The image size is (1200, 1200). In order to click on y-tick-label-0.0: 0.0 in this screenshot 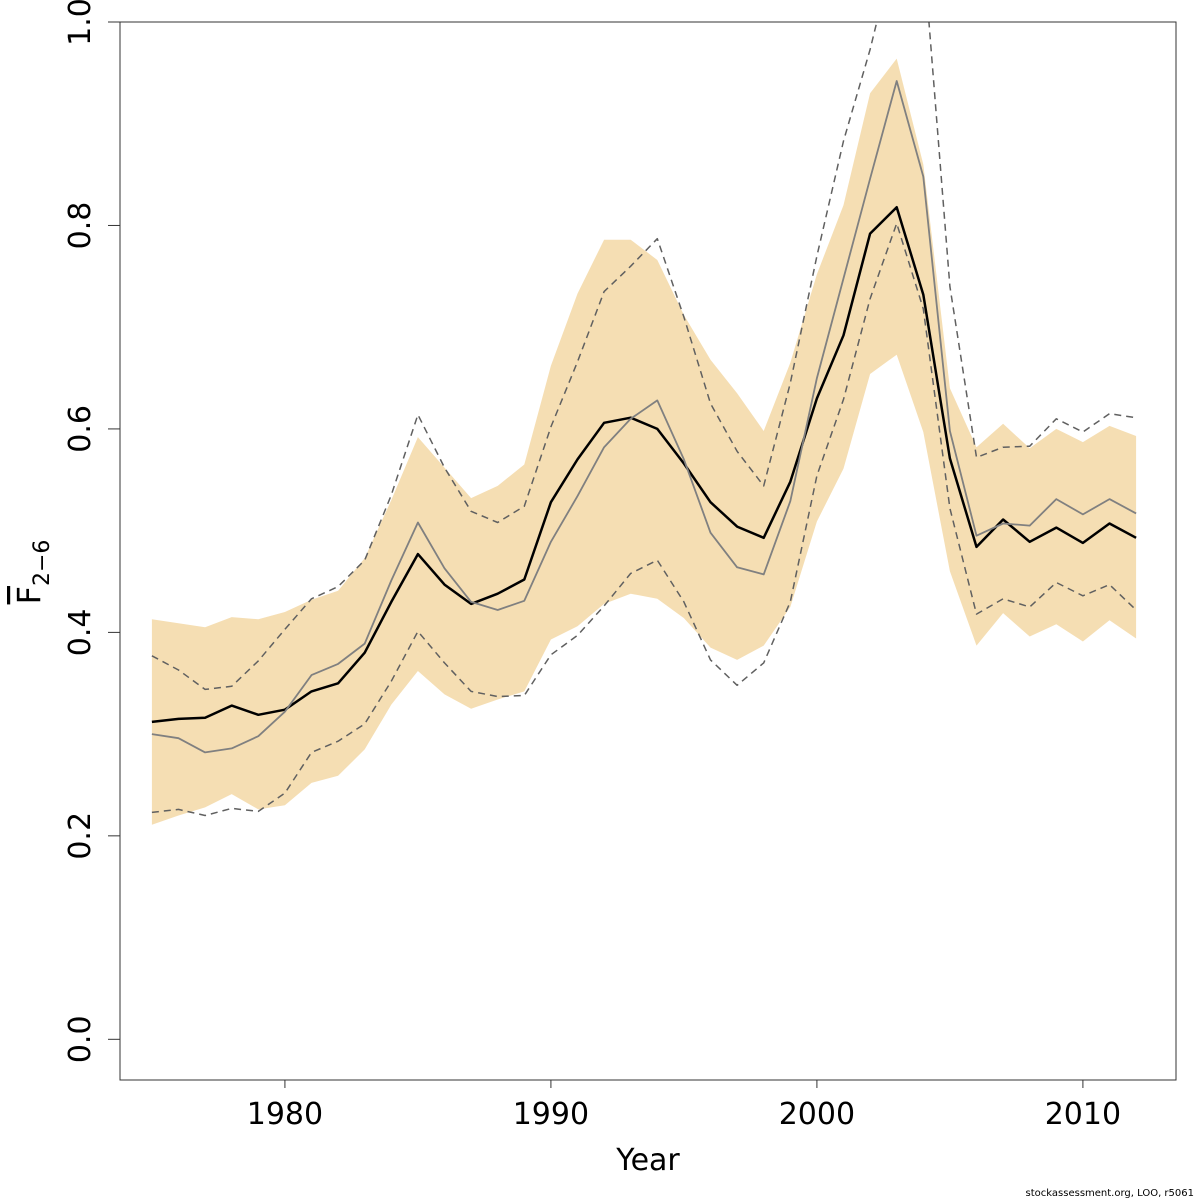, I will do `click(80, 1039)`.